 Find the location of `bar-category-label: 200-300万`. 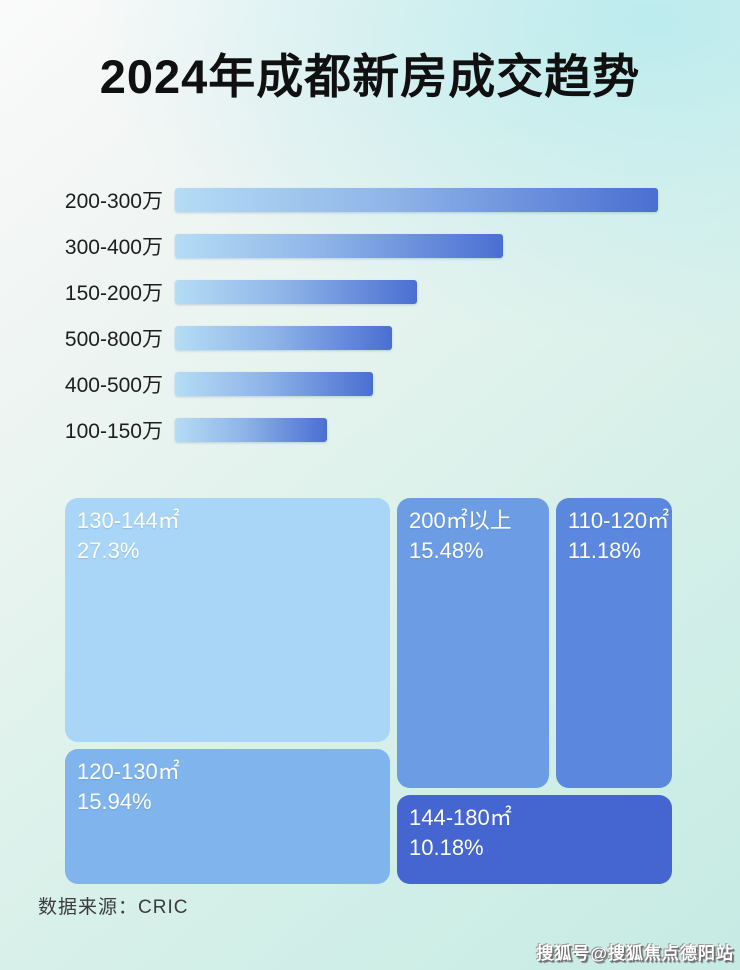

bar-category-label: 200-300万 is located at coordinates (113, 201).